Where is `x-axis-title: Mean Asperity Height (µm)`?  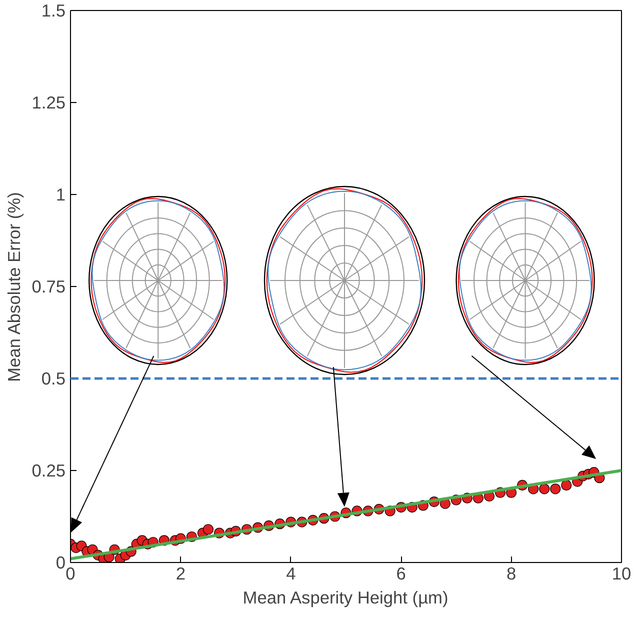 x-axis-title: Mean Asperity Height (µm) is located at coordinates (345, 598).